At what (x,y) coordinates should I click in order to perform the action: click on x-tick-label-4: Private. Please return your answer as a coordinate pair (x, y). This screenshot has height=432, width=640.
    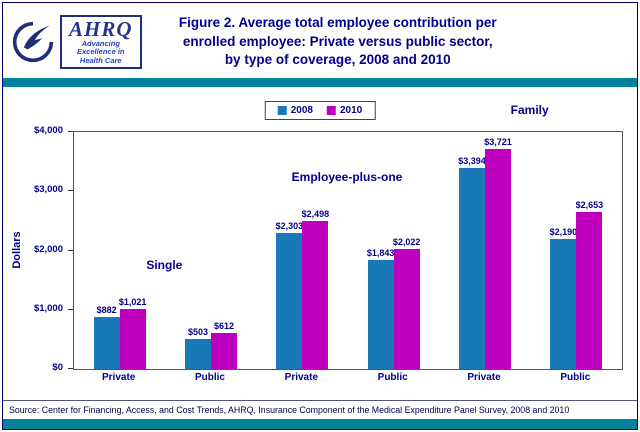
    Looking at the image, I should click on (484, 377).